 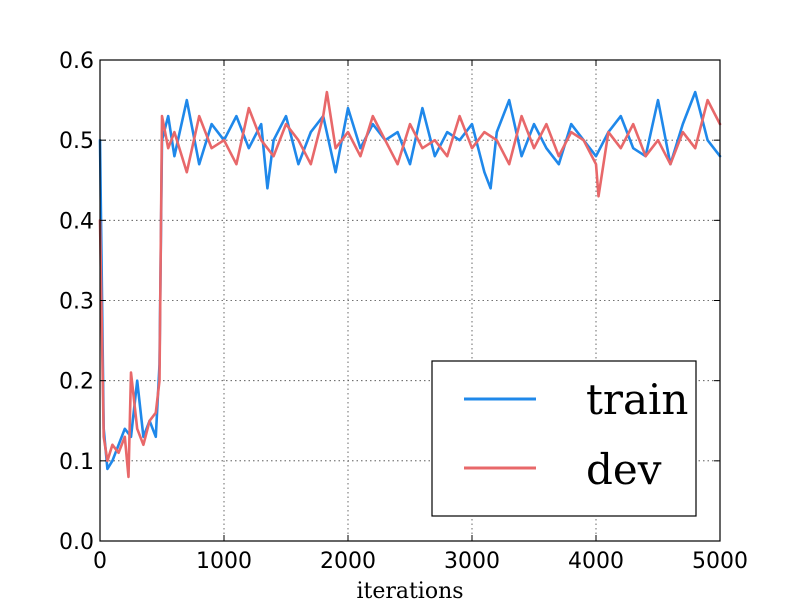 What do you see at coordinates (100, 561) in the screenshot?
I see `x-tick-label: 0` at bounding box center [100, 561].